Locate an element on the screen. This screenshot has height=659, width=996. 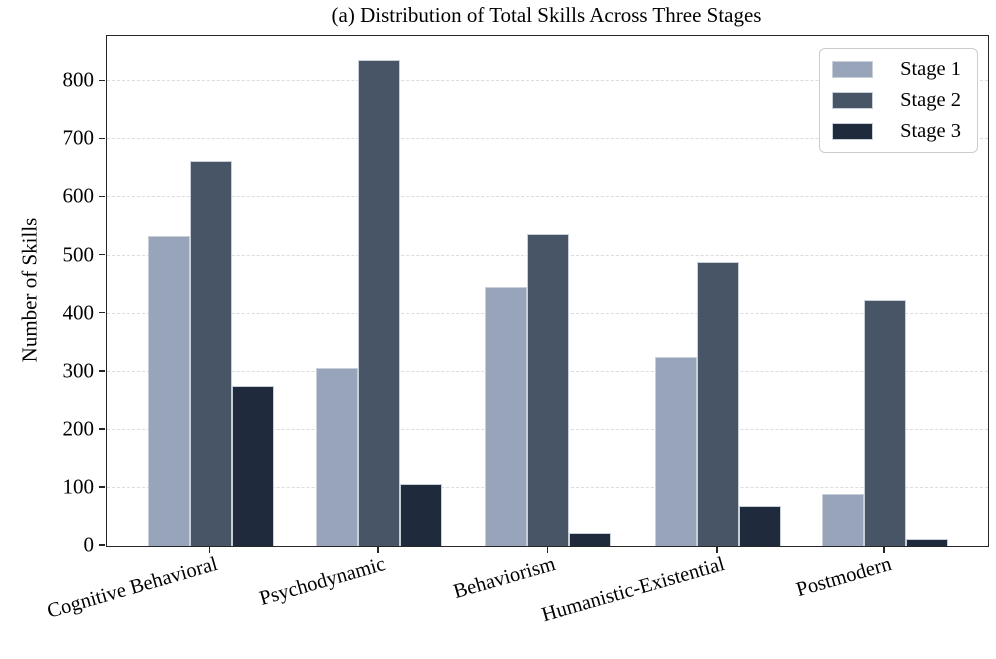
bar-stage-2-psychodynamic is located at coordinates (378, 303).